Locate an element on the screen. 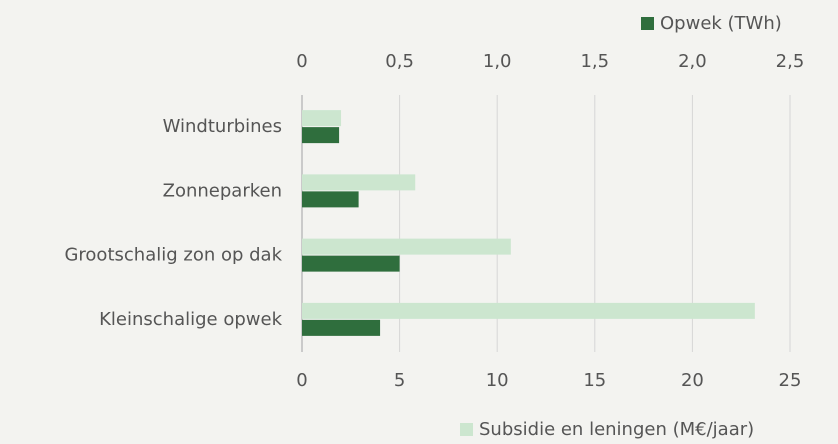 This screenshot has height=444, width=838. x-tick-label: 5 is located at coordinates (399, 380).